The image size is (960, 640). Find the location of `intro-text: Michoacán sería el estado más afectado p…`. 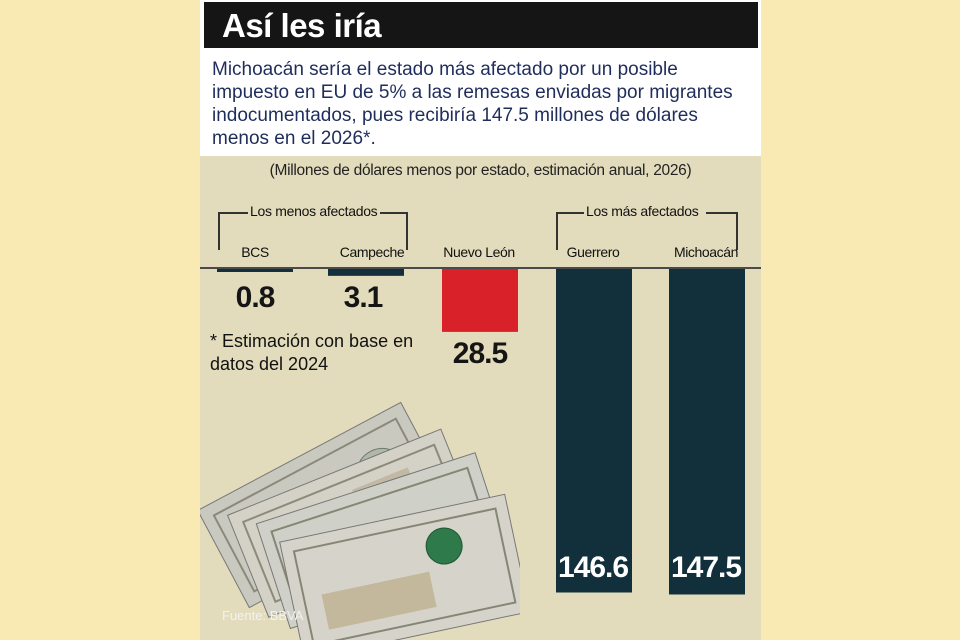

intro-text: Michoacán sería el estado más afectado p… is located at coordinates (472, 104).